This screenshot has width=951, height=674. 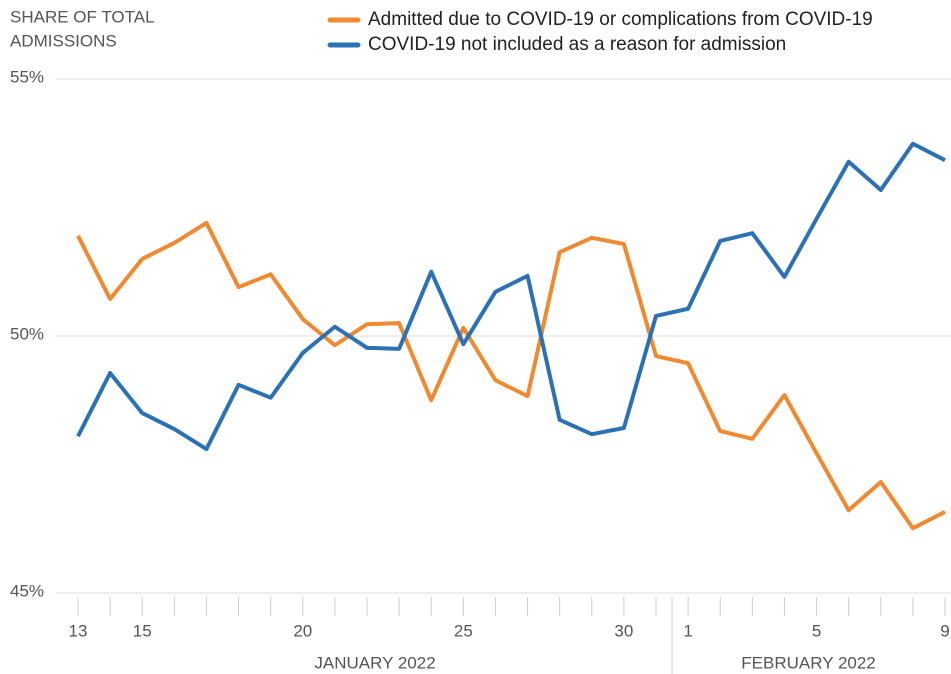 What do you see at coordinates (816, 630) in the screenshot?
I see `x-tick-label: 5` at bounding box center [816, 630].